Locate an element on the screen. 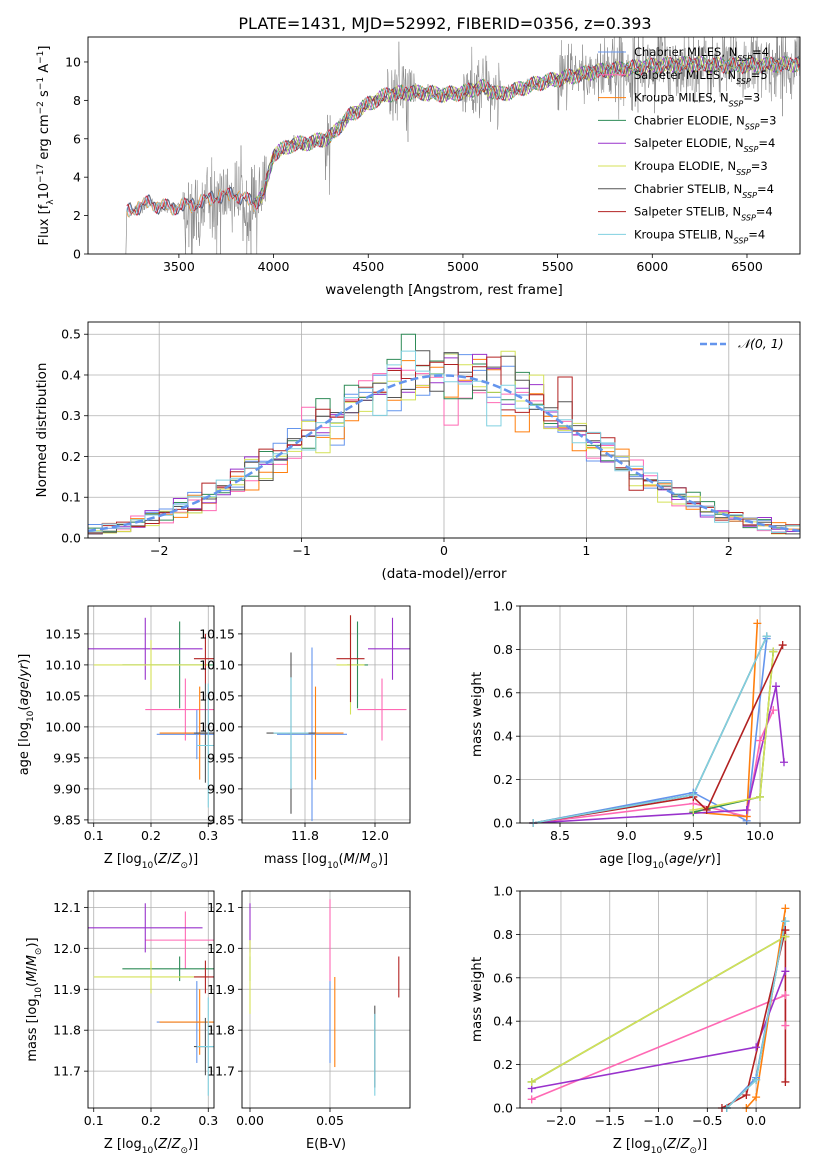 The height and width of the screenshot is (1170, 819). x-tick-label: 9.5 is located at coordinates (693, 835).